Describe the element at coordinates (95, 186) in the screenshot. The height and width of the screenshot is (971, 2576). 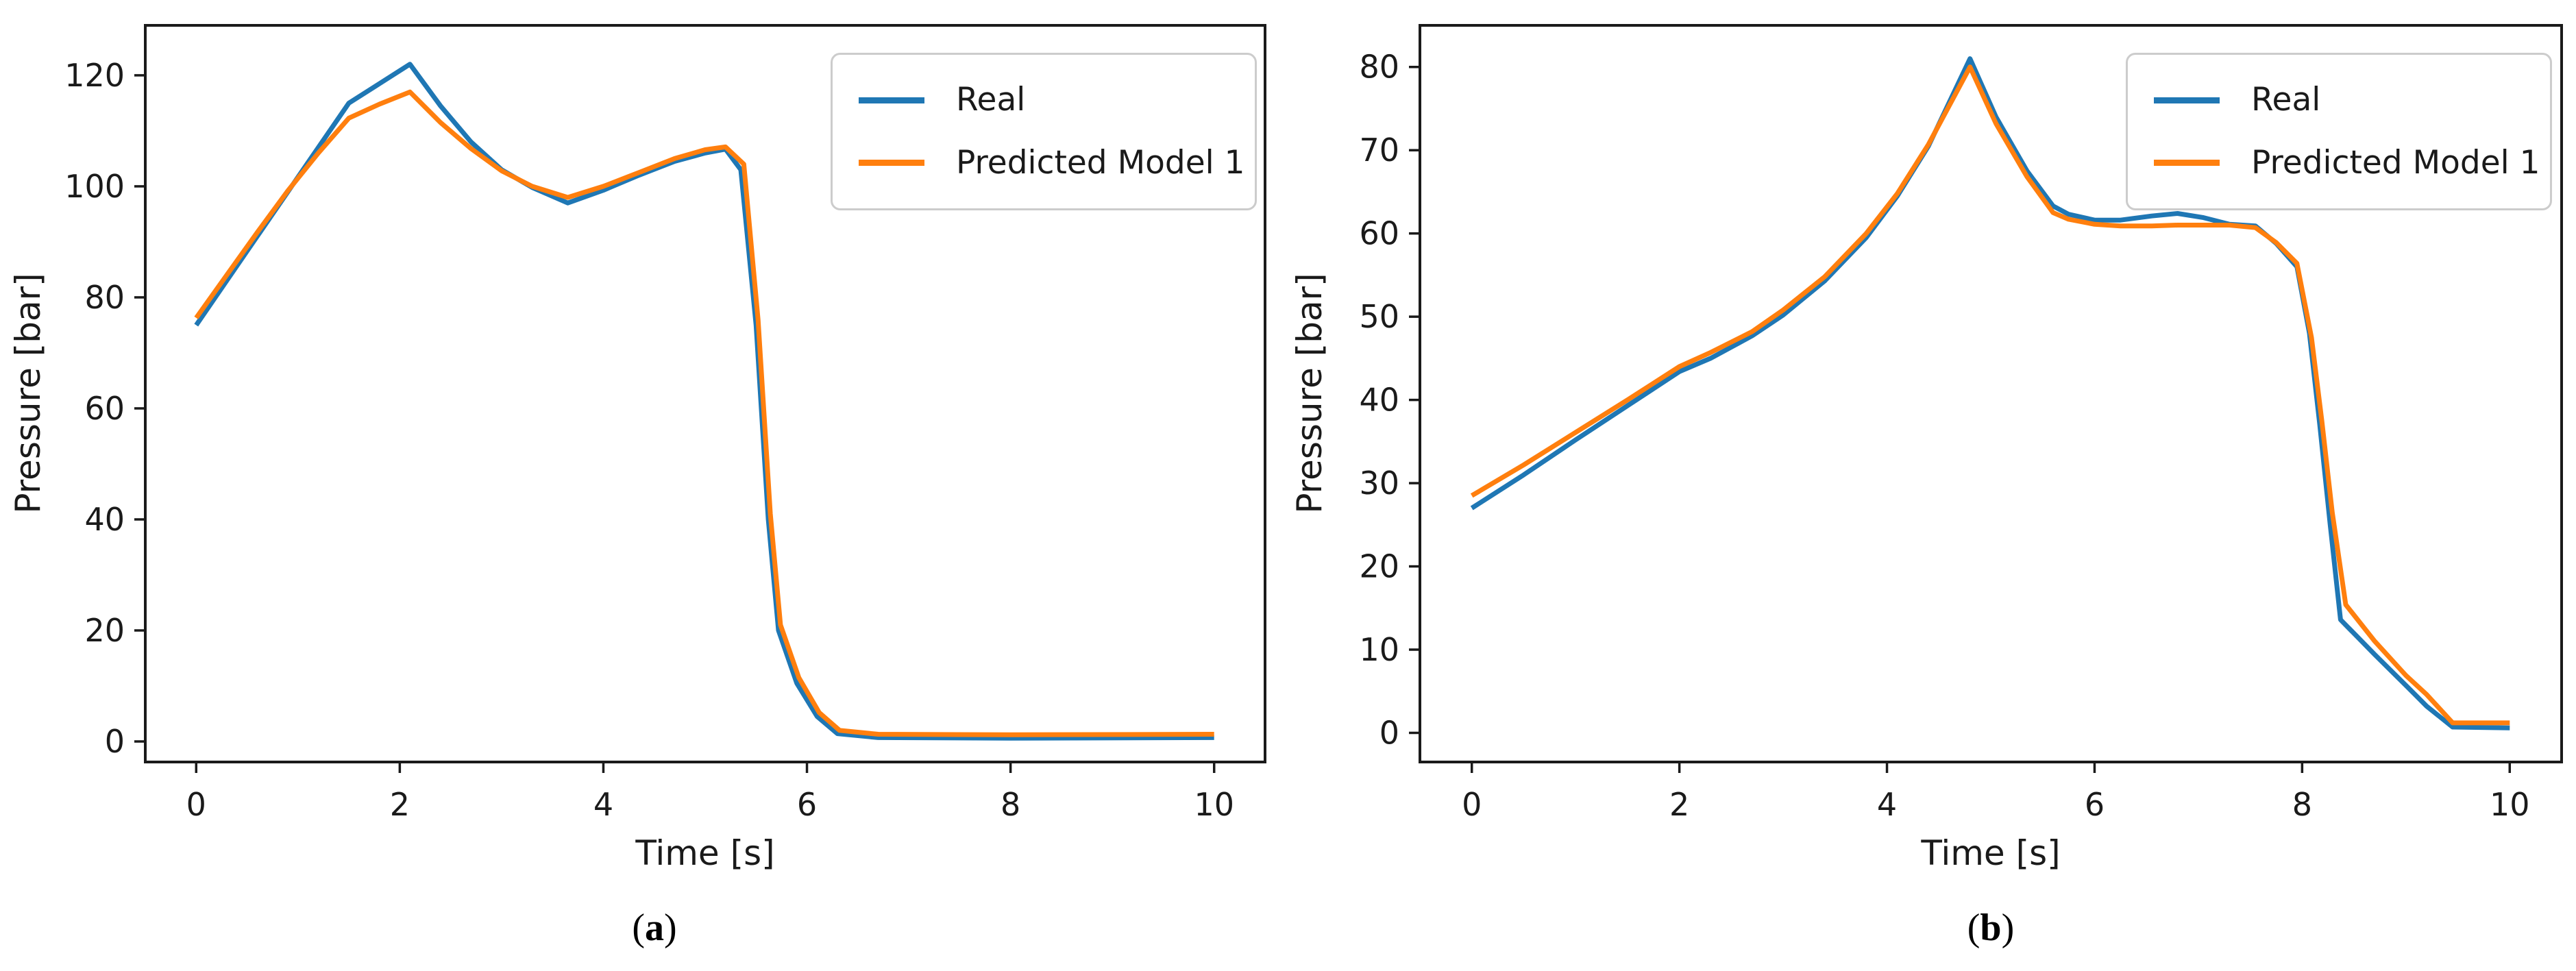
I see `y-tick-label: 100` at that location.